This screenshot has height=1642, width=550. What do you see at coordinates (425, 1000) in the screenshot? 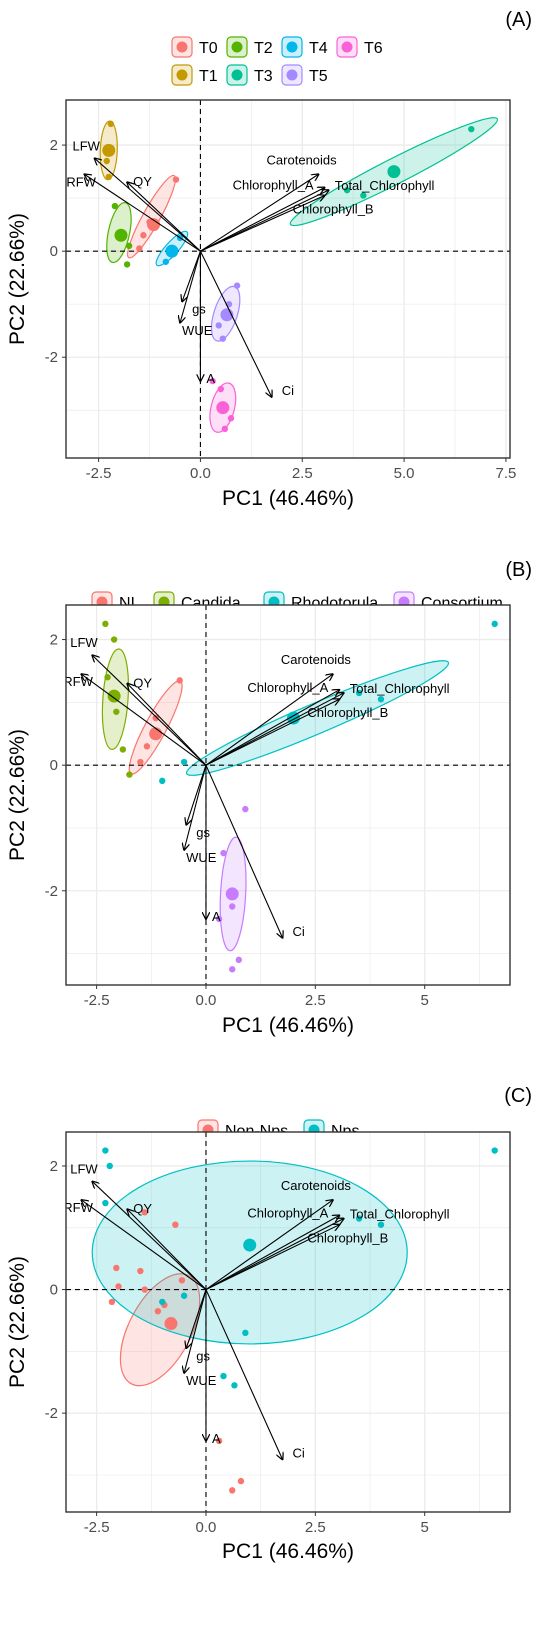
I see `x-tick-label: 5` at bounding box center [425, 1000].